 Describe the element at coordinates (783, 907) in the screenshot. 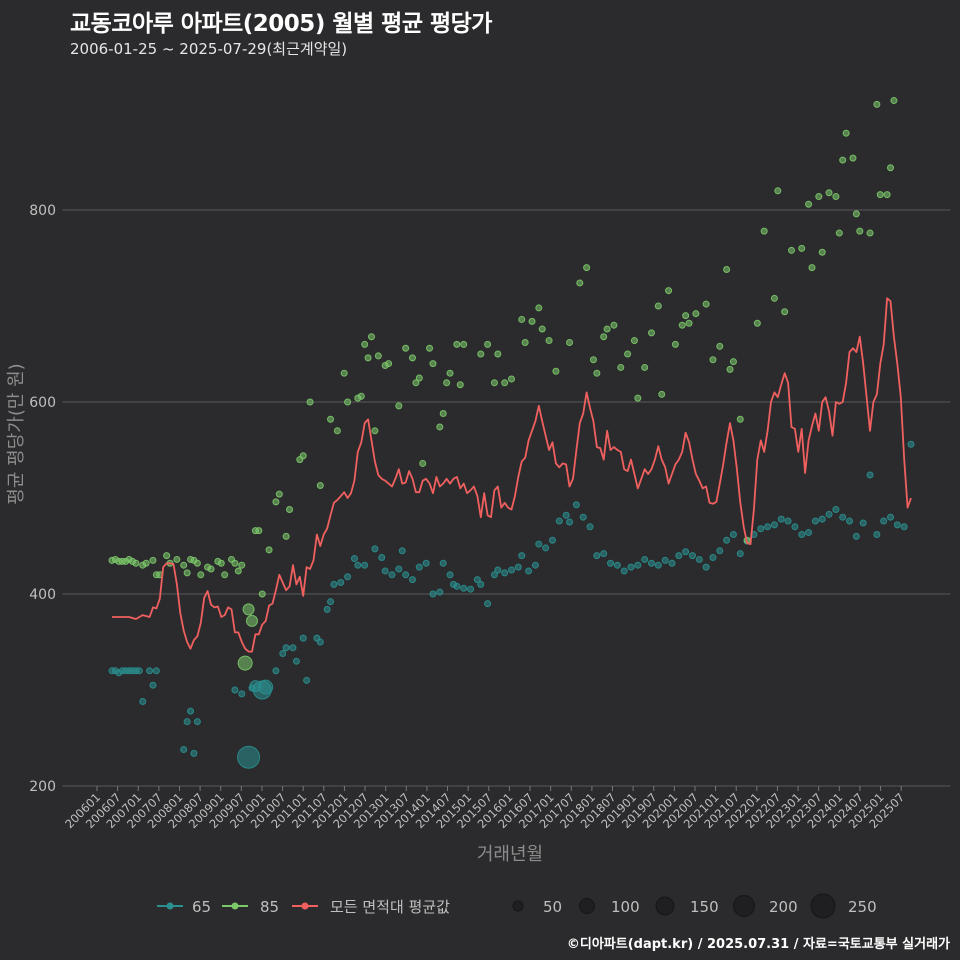

I see `size-legend-label-200: 200` at that location.